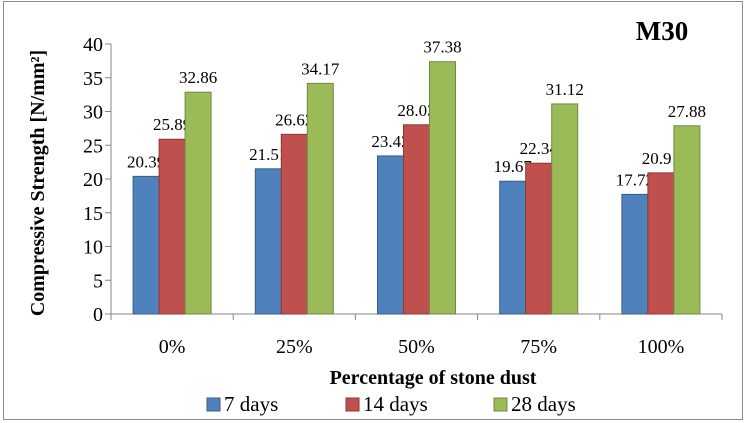 This screenshot has height=423, width=746. What do you see at coordinates (662, 31) in the screenshot?
I see `chart-title: M30` at bounding box center [662, 31].